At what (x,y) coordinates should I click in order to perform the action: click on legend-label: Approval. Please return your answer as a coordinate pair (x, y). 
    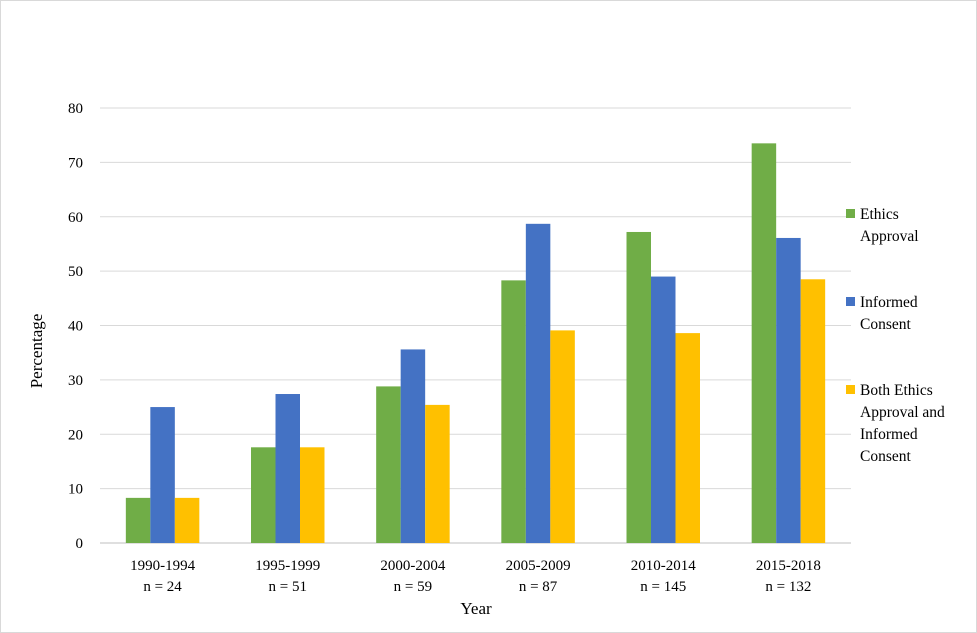
    Looking at the image, I should click on (889, 236).